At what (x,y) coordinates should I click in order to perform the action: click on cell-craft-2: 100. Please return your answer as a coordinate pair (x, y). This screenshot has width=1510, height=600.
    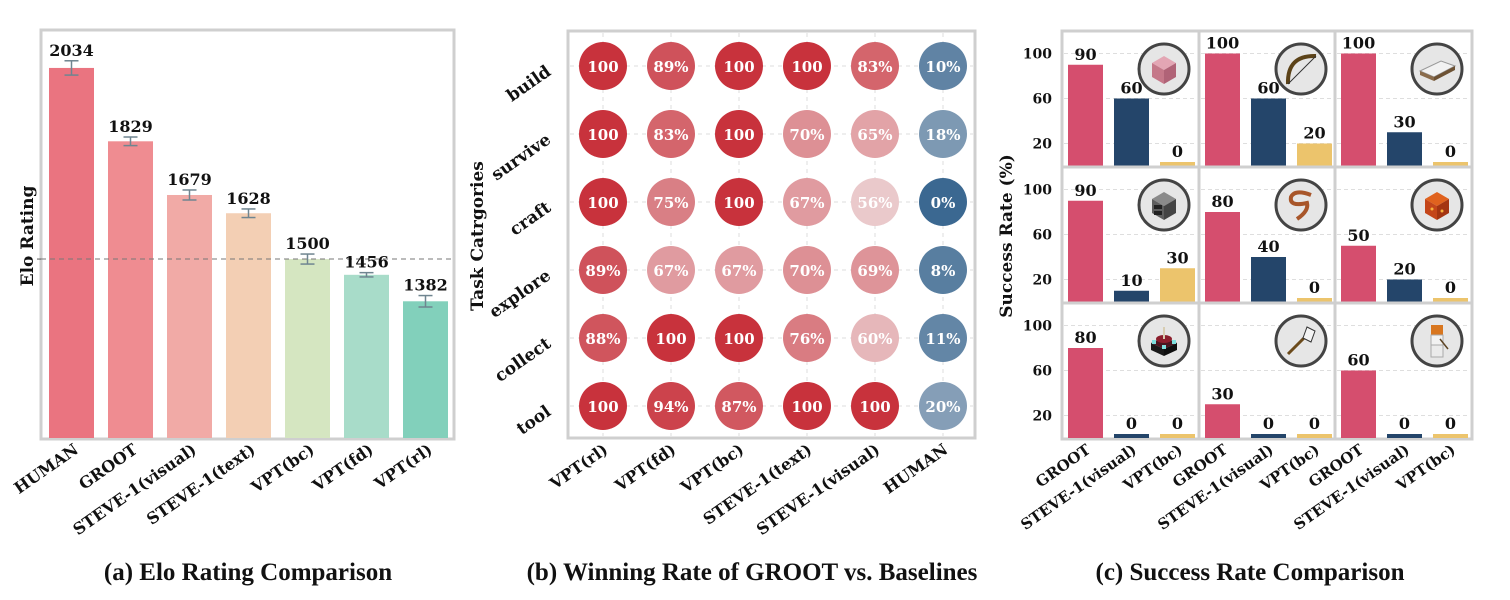
    Looking at the image, I should click on (739, 202).